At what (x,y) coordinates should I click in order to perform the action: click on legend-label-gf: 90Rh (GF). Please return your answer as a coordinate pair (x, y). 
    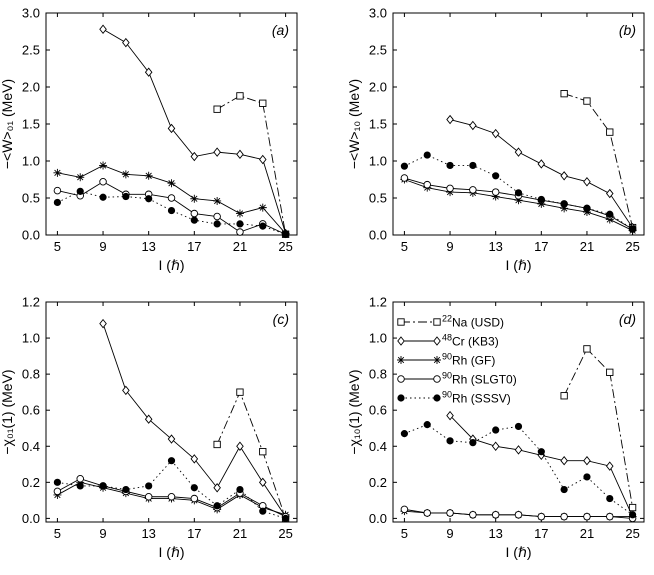
    Looking at the image, I should click on (468, 360).